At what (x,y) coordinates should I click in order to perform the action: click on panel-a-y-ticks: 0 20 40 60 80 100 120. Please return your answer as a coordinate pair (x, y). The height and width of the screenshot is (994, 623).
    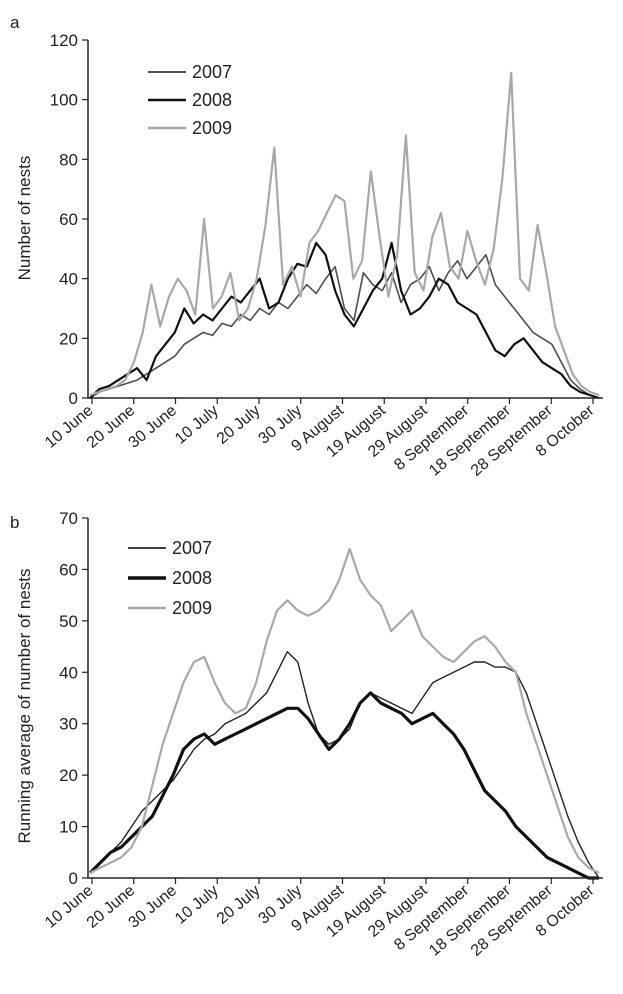
    Looking at the image, I should click on (69, 219).